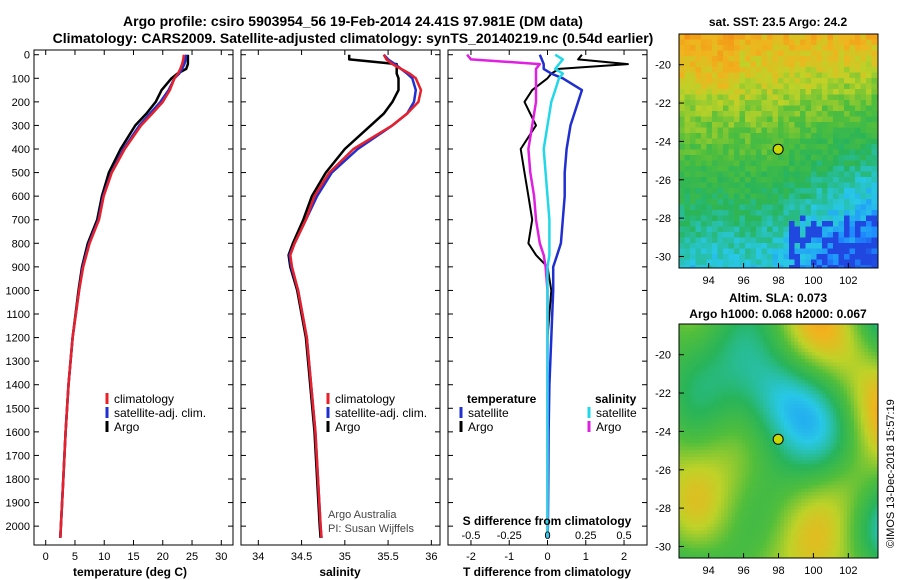 Image resolution: width=900 pixels, height=580 pixels. I want to click on legend-climatology: climatology, so click(365, 399).